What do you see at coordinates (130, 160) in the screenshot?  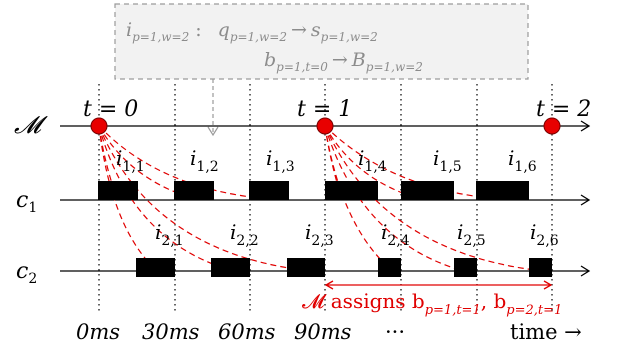 I see `item-label-c1-1: i1,1` at bounding box center [130, 160].